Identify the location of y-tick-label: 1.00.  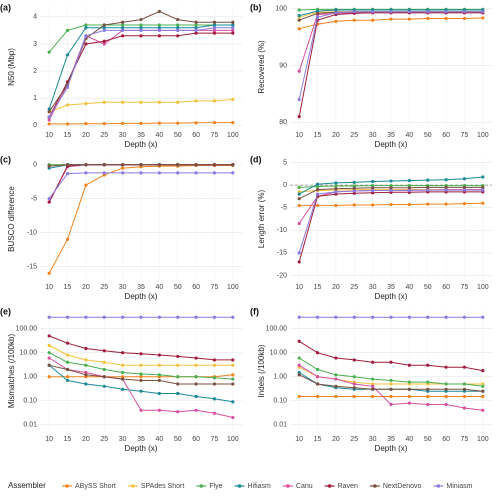
(280, 377).